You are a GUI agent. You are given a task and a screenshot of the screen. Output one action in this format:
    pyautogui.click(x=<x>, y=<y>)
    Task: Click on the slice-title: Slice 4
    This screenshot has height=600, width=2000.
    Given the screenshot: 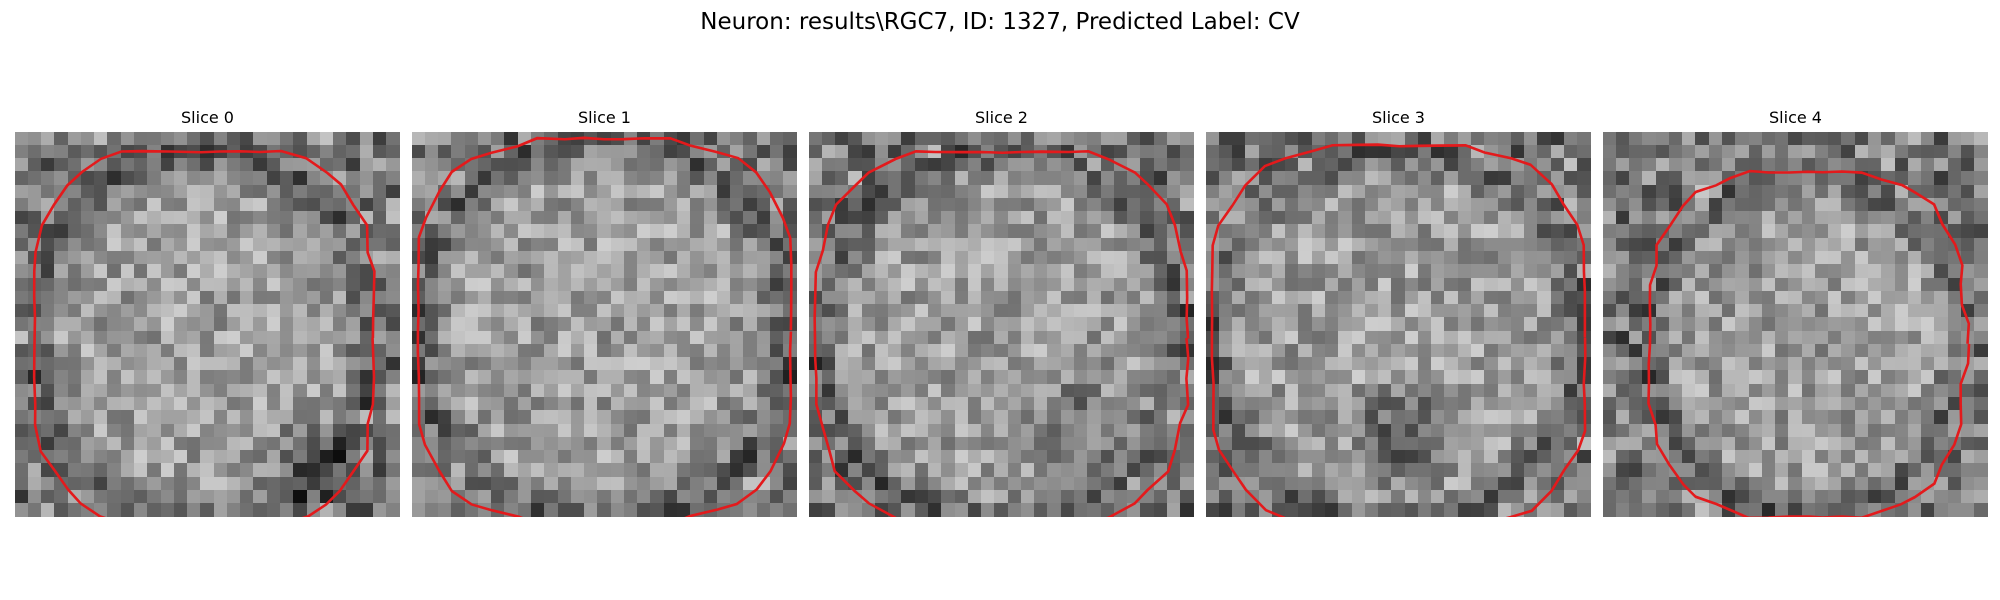 What is the action you would take?
    pyautogui.click(x=1795, y=117)
    